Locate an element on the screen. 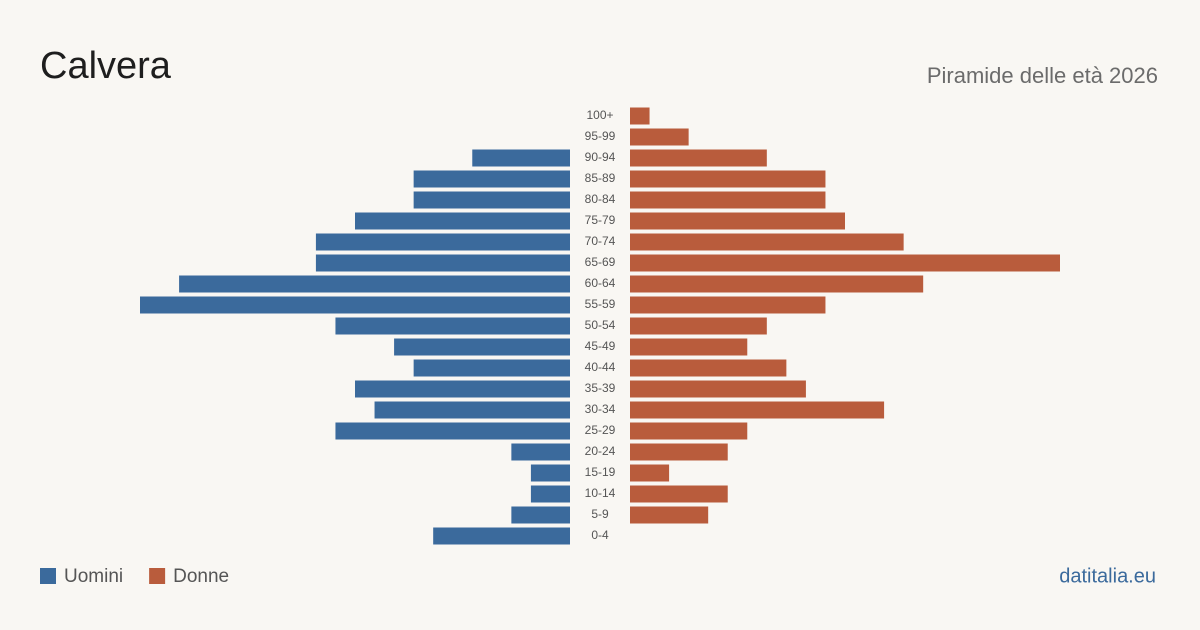 The width and height of the screenshot is (1200, 630). legend-label: Donne is located at coordinates (201, 576).